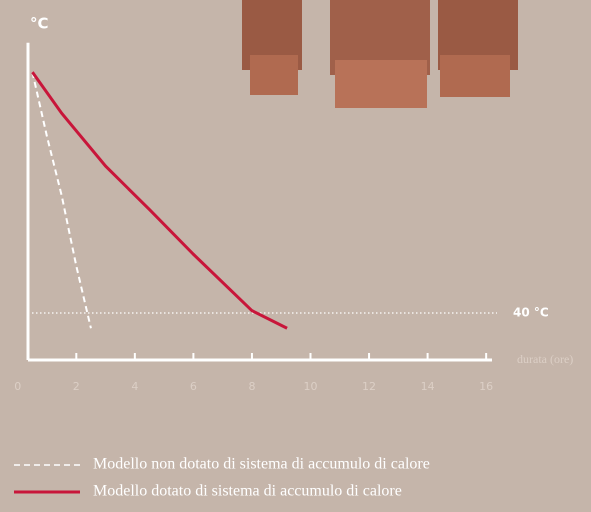 This screenshot has height=512, width=591. What do you see at coordinates (61, 200) in the screenshot?
I see `data-line` at bounding box center [61, 200].